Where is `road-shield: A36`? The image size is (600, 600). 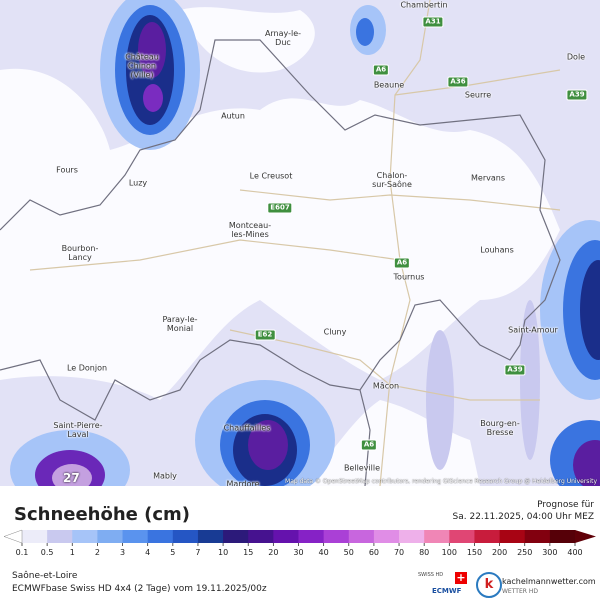 road-shield: A36 is located at coordinates (458, 82).